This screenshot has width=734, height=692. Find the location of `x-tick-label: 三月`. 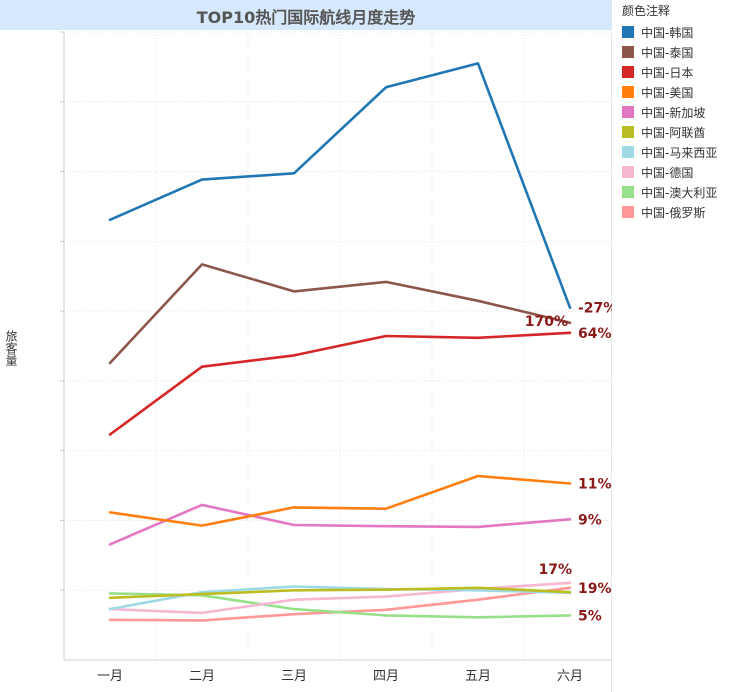

x-tick-label: 三月 is located at coordinates (294, 676).